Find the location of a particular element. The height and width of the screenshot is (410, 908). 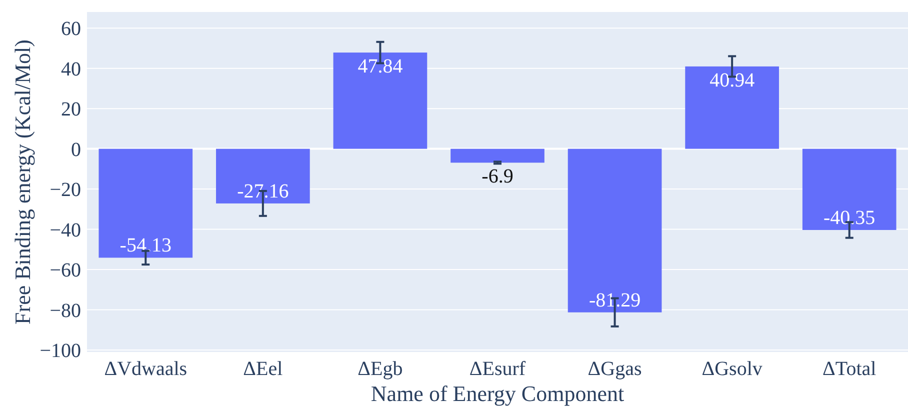

data-label: -54.13 is located at coordinates (146, 245).